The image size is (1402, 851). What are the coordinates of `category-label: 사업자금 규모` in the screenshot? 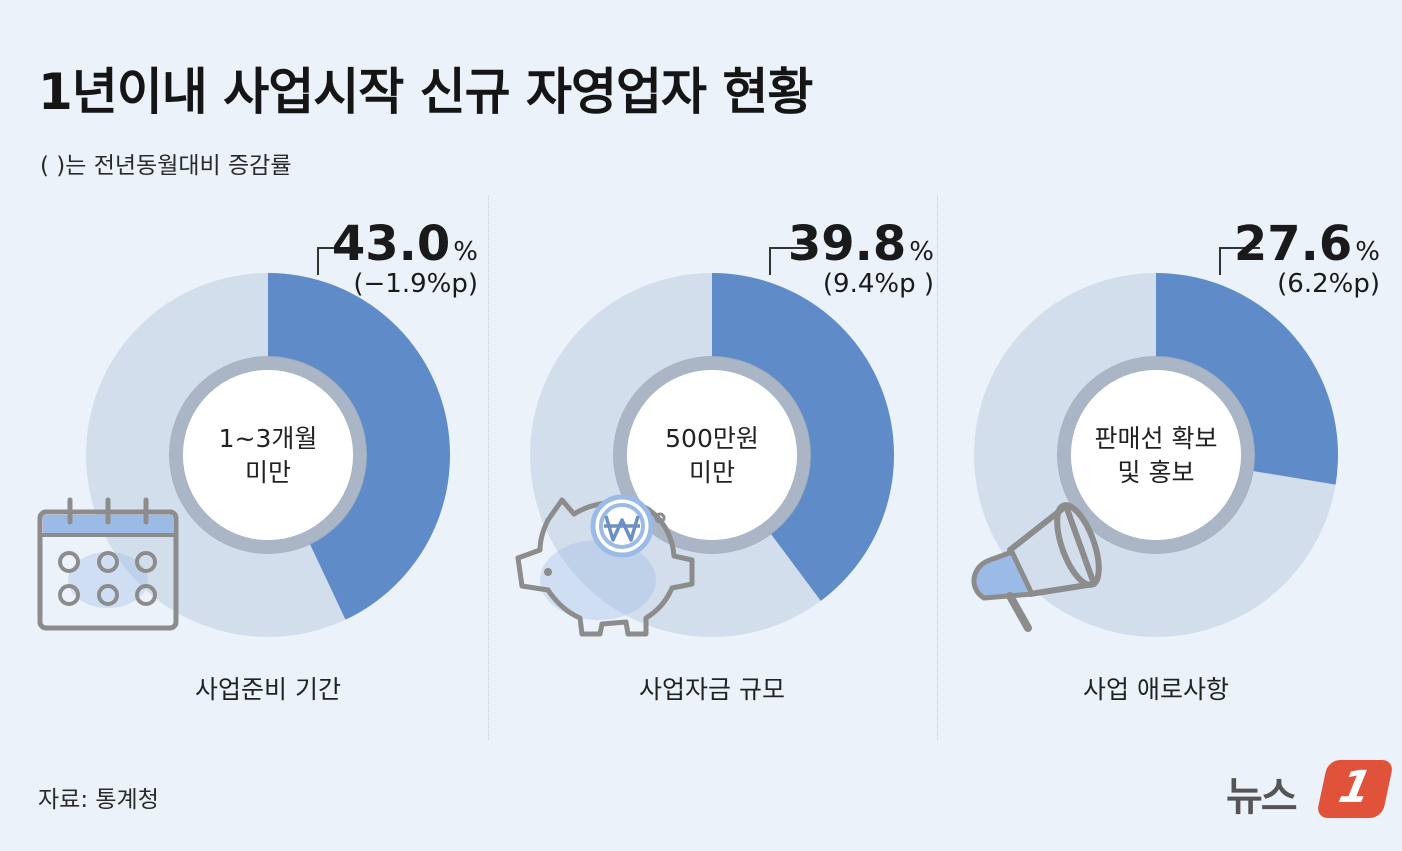 It's located at (712, 689).